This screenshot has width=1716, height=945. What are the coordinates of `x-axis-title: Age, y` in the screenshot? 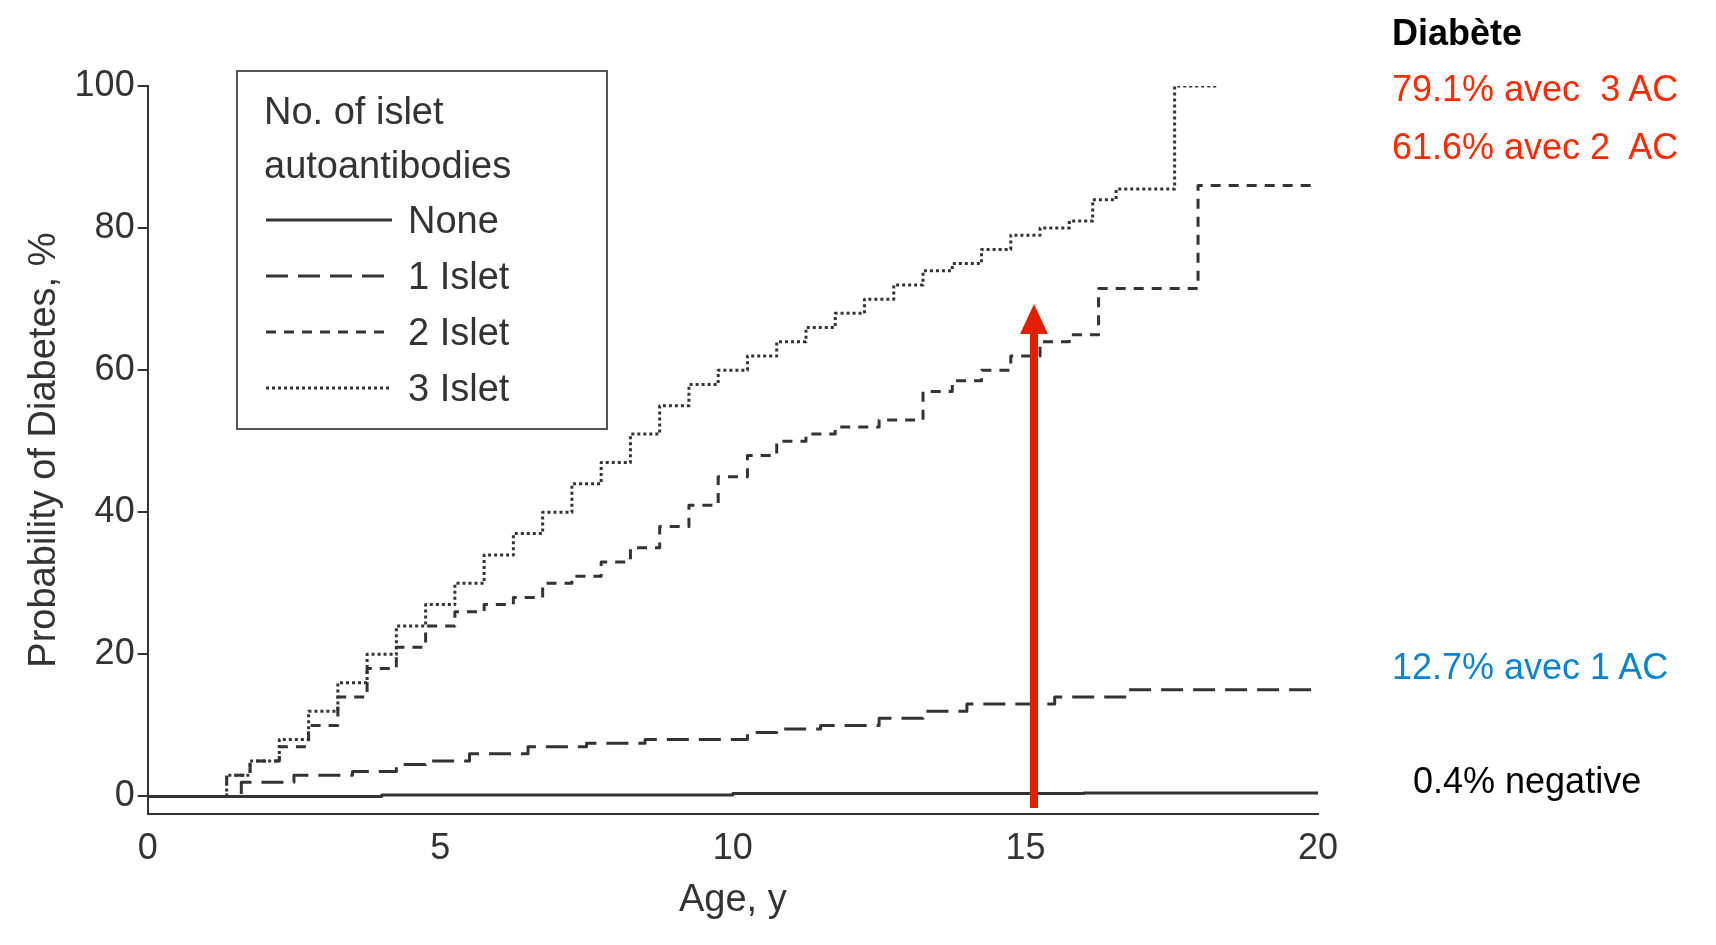 It's located at (732, 897).